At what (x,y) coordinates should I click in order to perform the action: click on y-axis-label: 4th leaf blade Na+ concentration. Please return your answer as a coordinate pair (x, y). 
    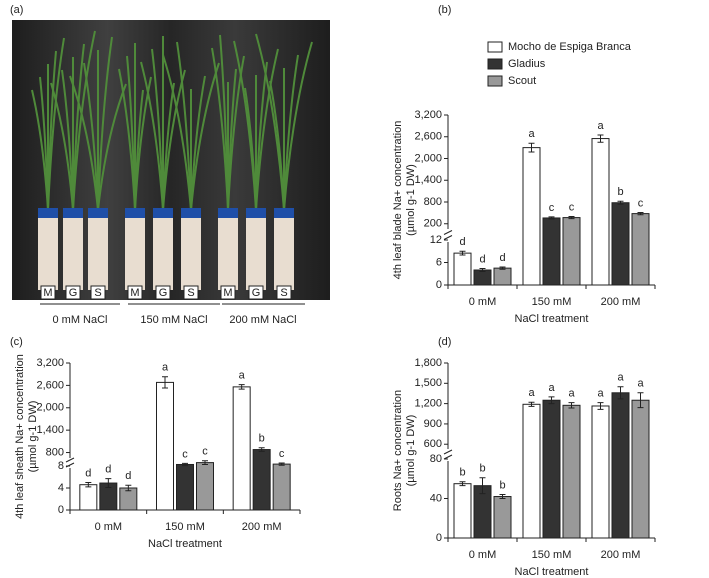
    Looking at the image, I should click on (398, 200).